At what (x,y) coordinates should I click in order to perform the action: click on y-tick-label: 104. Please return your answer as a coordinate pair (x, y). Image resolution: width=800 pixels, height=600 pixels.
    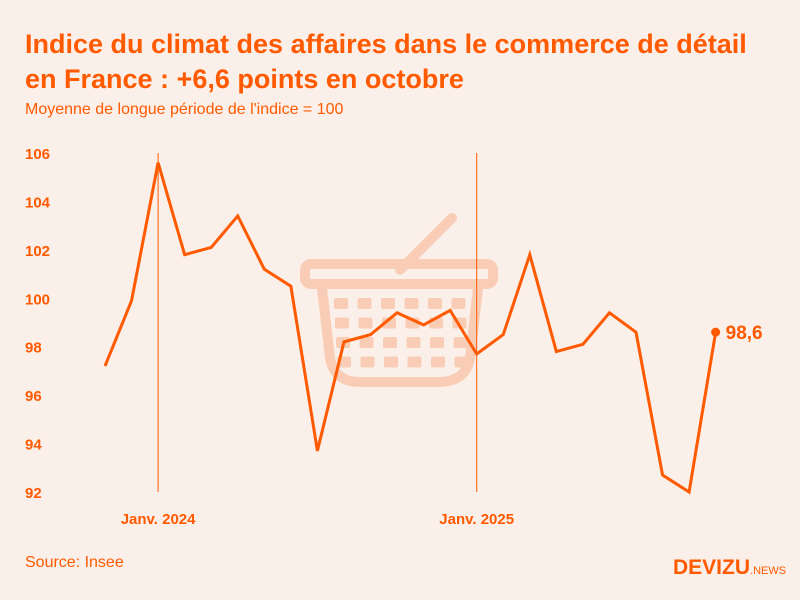
    Looking at the image, I should click on (38, 202).